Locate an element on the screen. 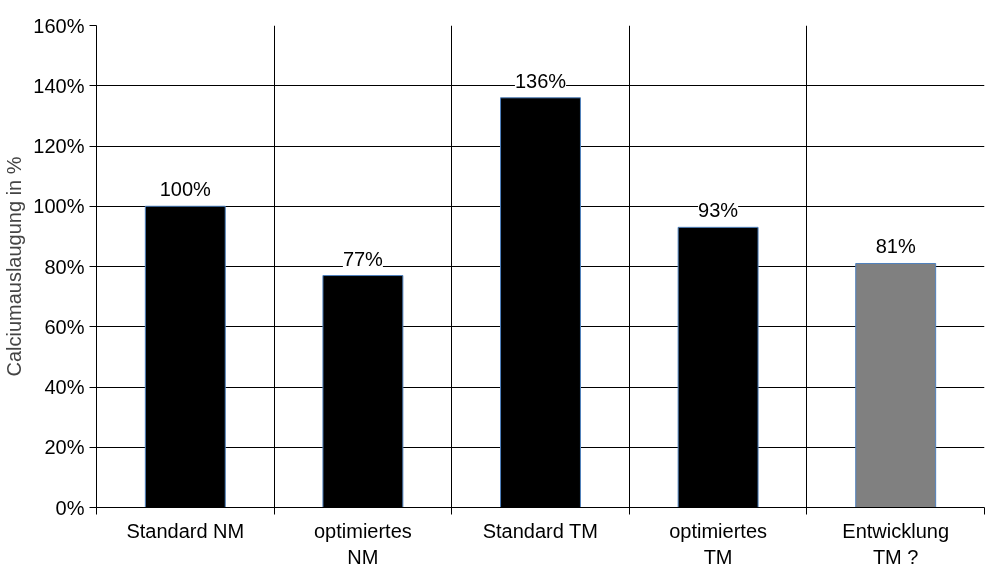  y-tick-label: 0% is located at coordinates (70, 507).